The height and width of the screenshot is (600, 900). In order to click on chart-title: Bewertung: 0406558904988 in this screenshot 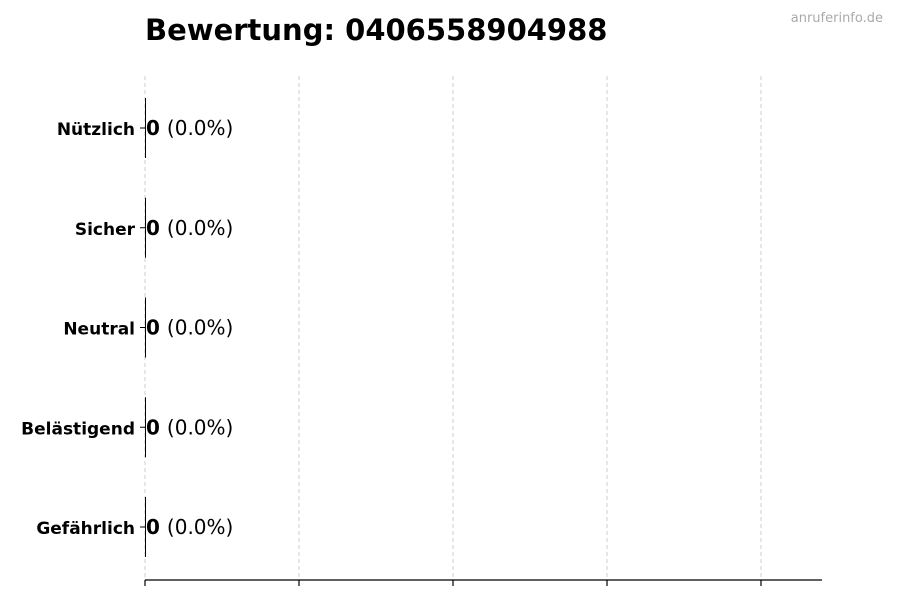, I will do `click(376, 30)`.